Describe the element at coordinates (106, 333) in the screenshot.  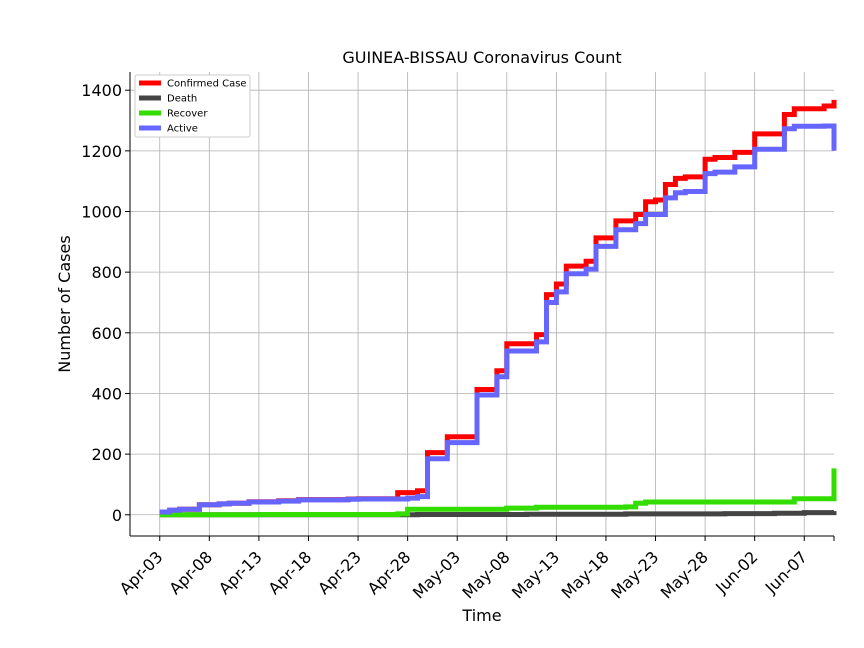
I see `y-tick-label: 600` at that location.